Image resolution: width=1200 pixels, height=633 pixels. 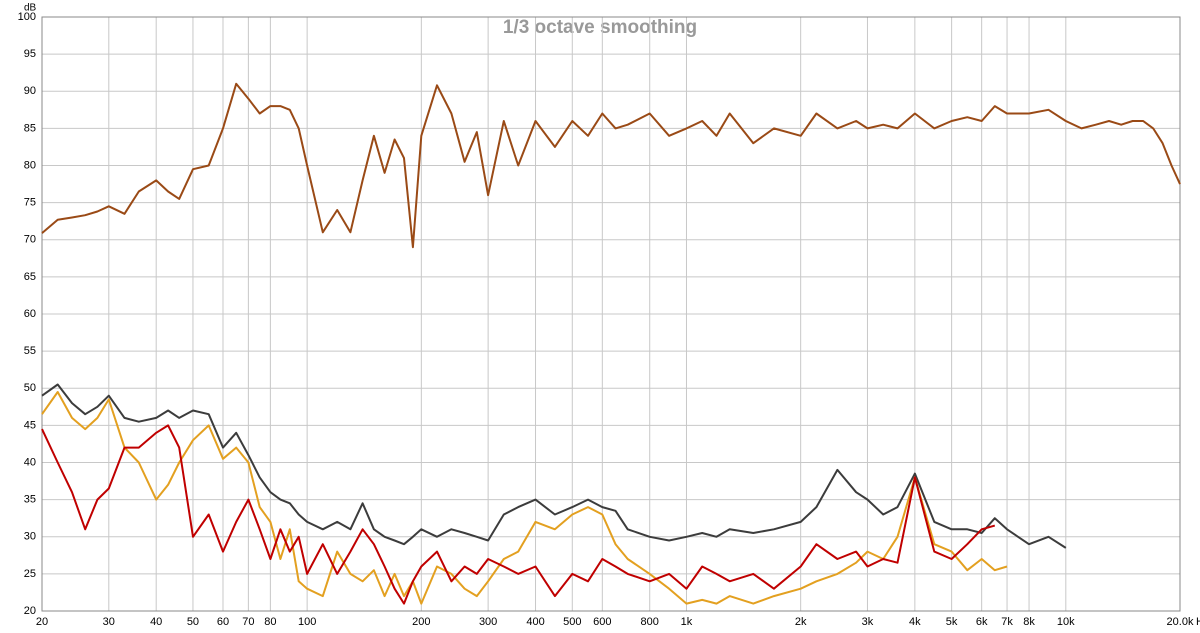 What do you see at coordinates (30, 128) in the screenshot?
I see `y-tick-label: 85` at bounding box center [30, 128].